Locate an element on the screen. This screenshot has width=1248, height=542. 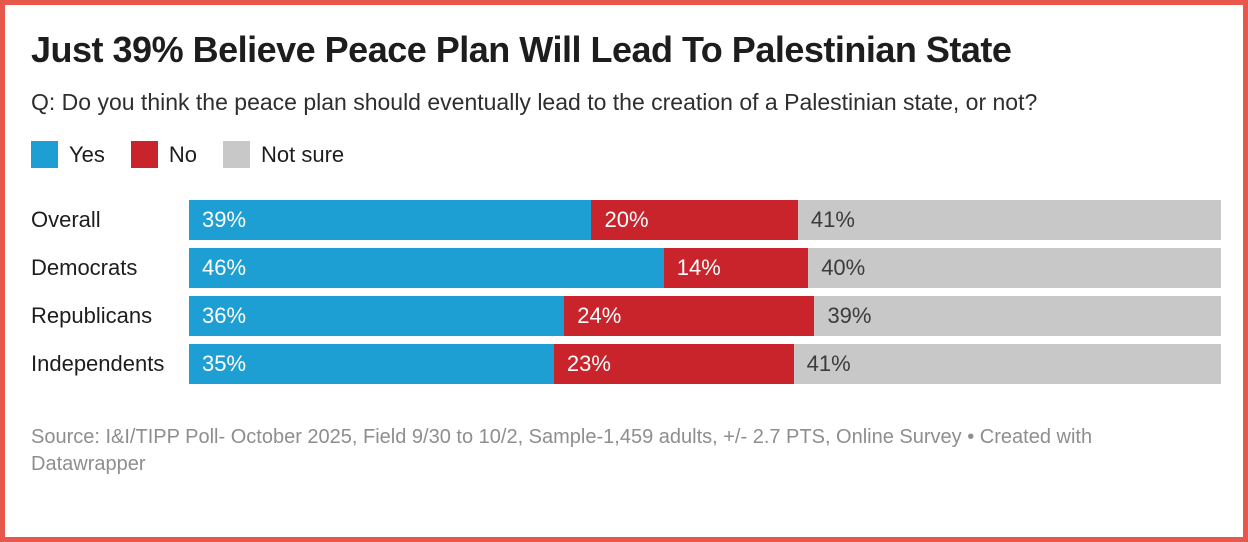
stacked-bar: 46% 14% 40% is located at coordinates (705, 268).